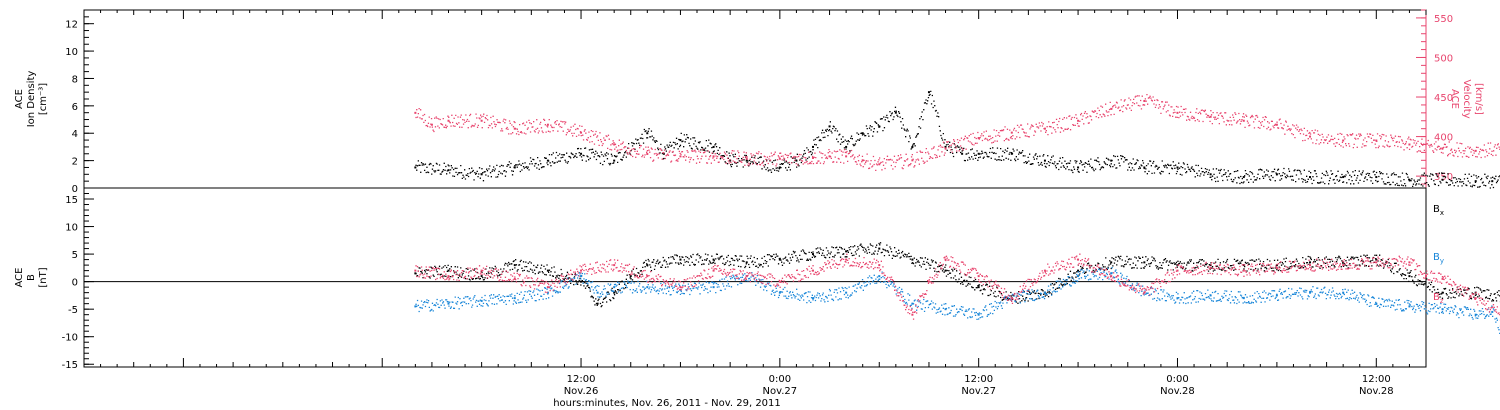 This screenshot has height=410, width=1500. Describe the element at coordinates (71, 228) in the screenshot. I see `left-tick-label: 10` at that location.